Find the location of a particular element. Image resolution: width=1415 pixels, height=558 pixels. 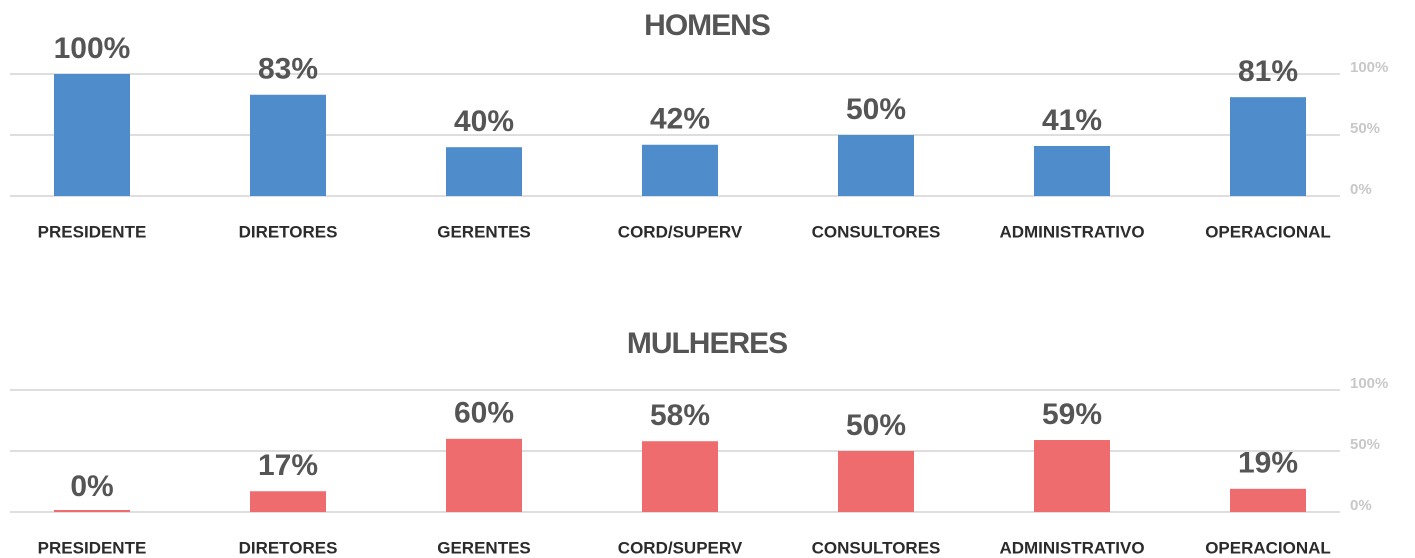

value-label: 0% is located at coordinates (91, 486).